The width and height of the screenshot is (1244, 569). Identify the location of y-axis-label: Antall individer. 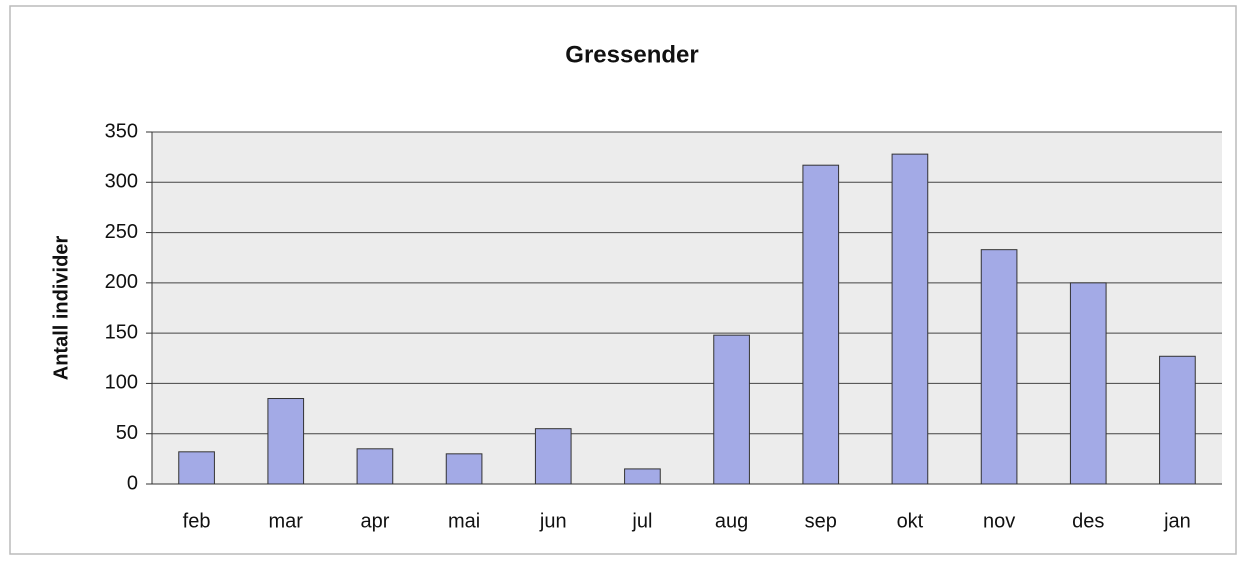
(61, 308).